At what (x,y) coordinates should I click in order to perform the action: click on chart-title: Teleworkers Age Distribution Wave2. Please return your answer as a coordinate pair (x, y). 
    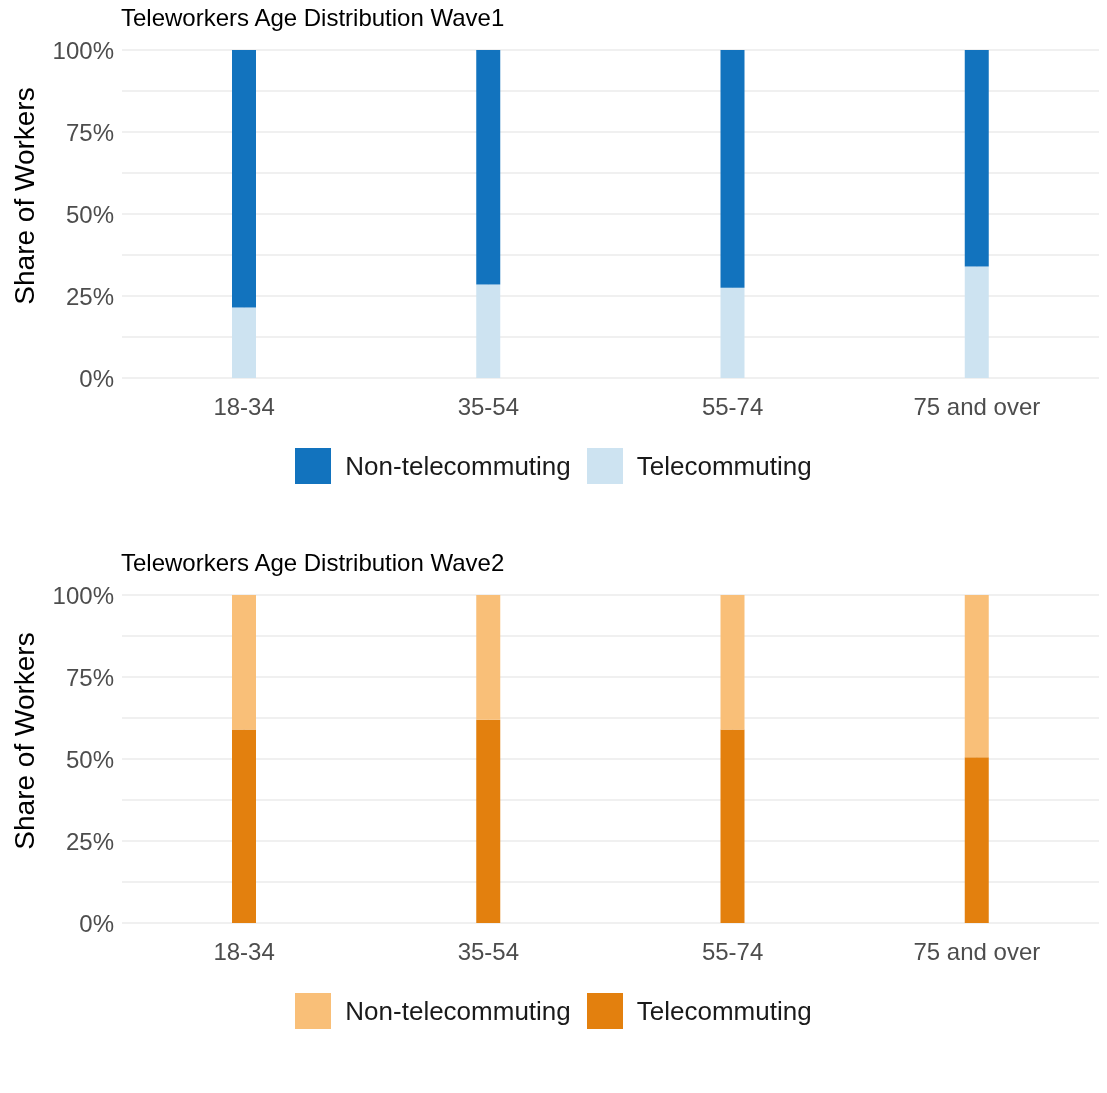
    Looking at the image, I should click on (313, 563).